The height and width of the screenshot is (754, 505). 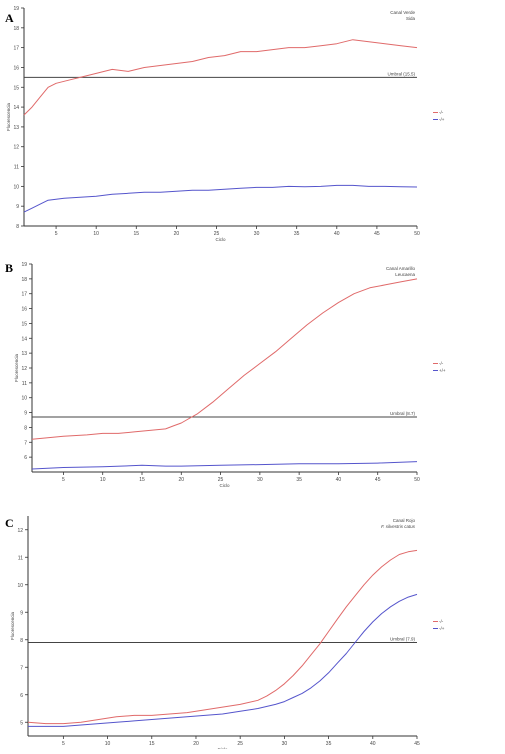 I want to click on threshold-label: Umbral (7.9), so click(x=403, y=639).